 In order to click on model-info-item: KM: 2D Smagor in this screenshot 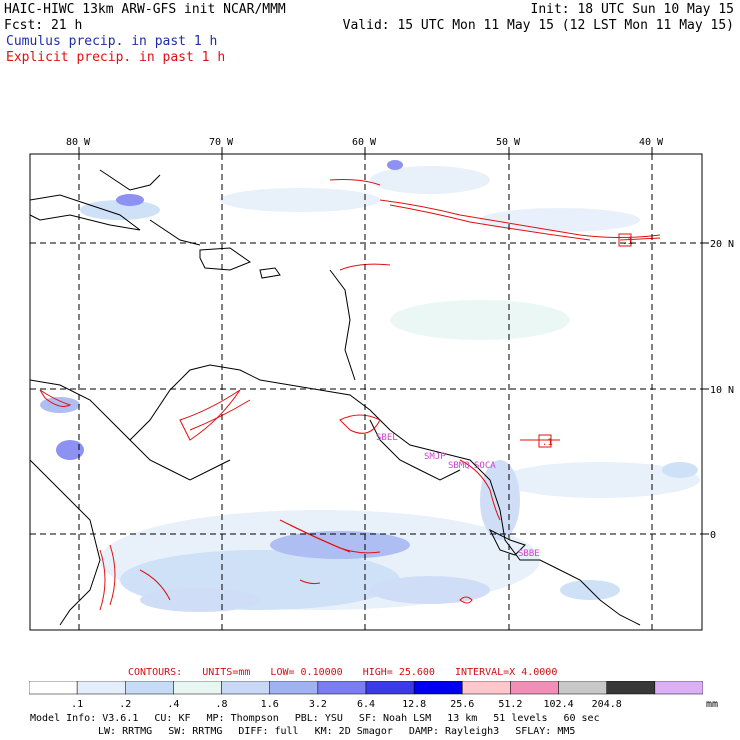, I will do `click(353, 731)`.